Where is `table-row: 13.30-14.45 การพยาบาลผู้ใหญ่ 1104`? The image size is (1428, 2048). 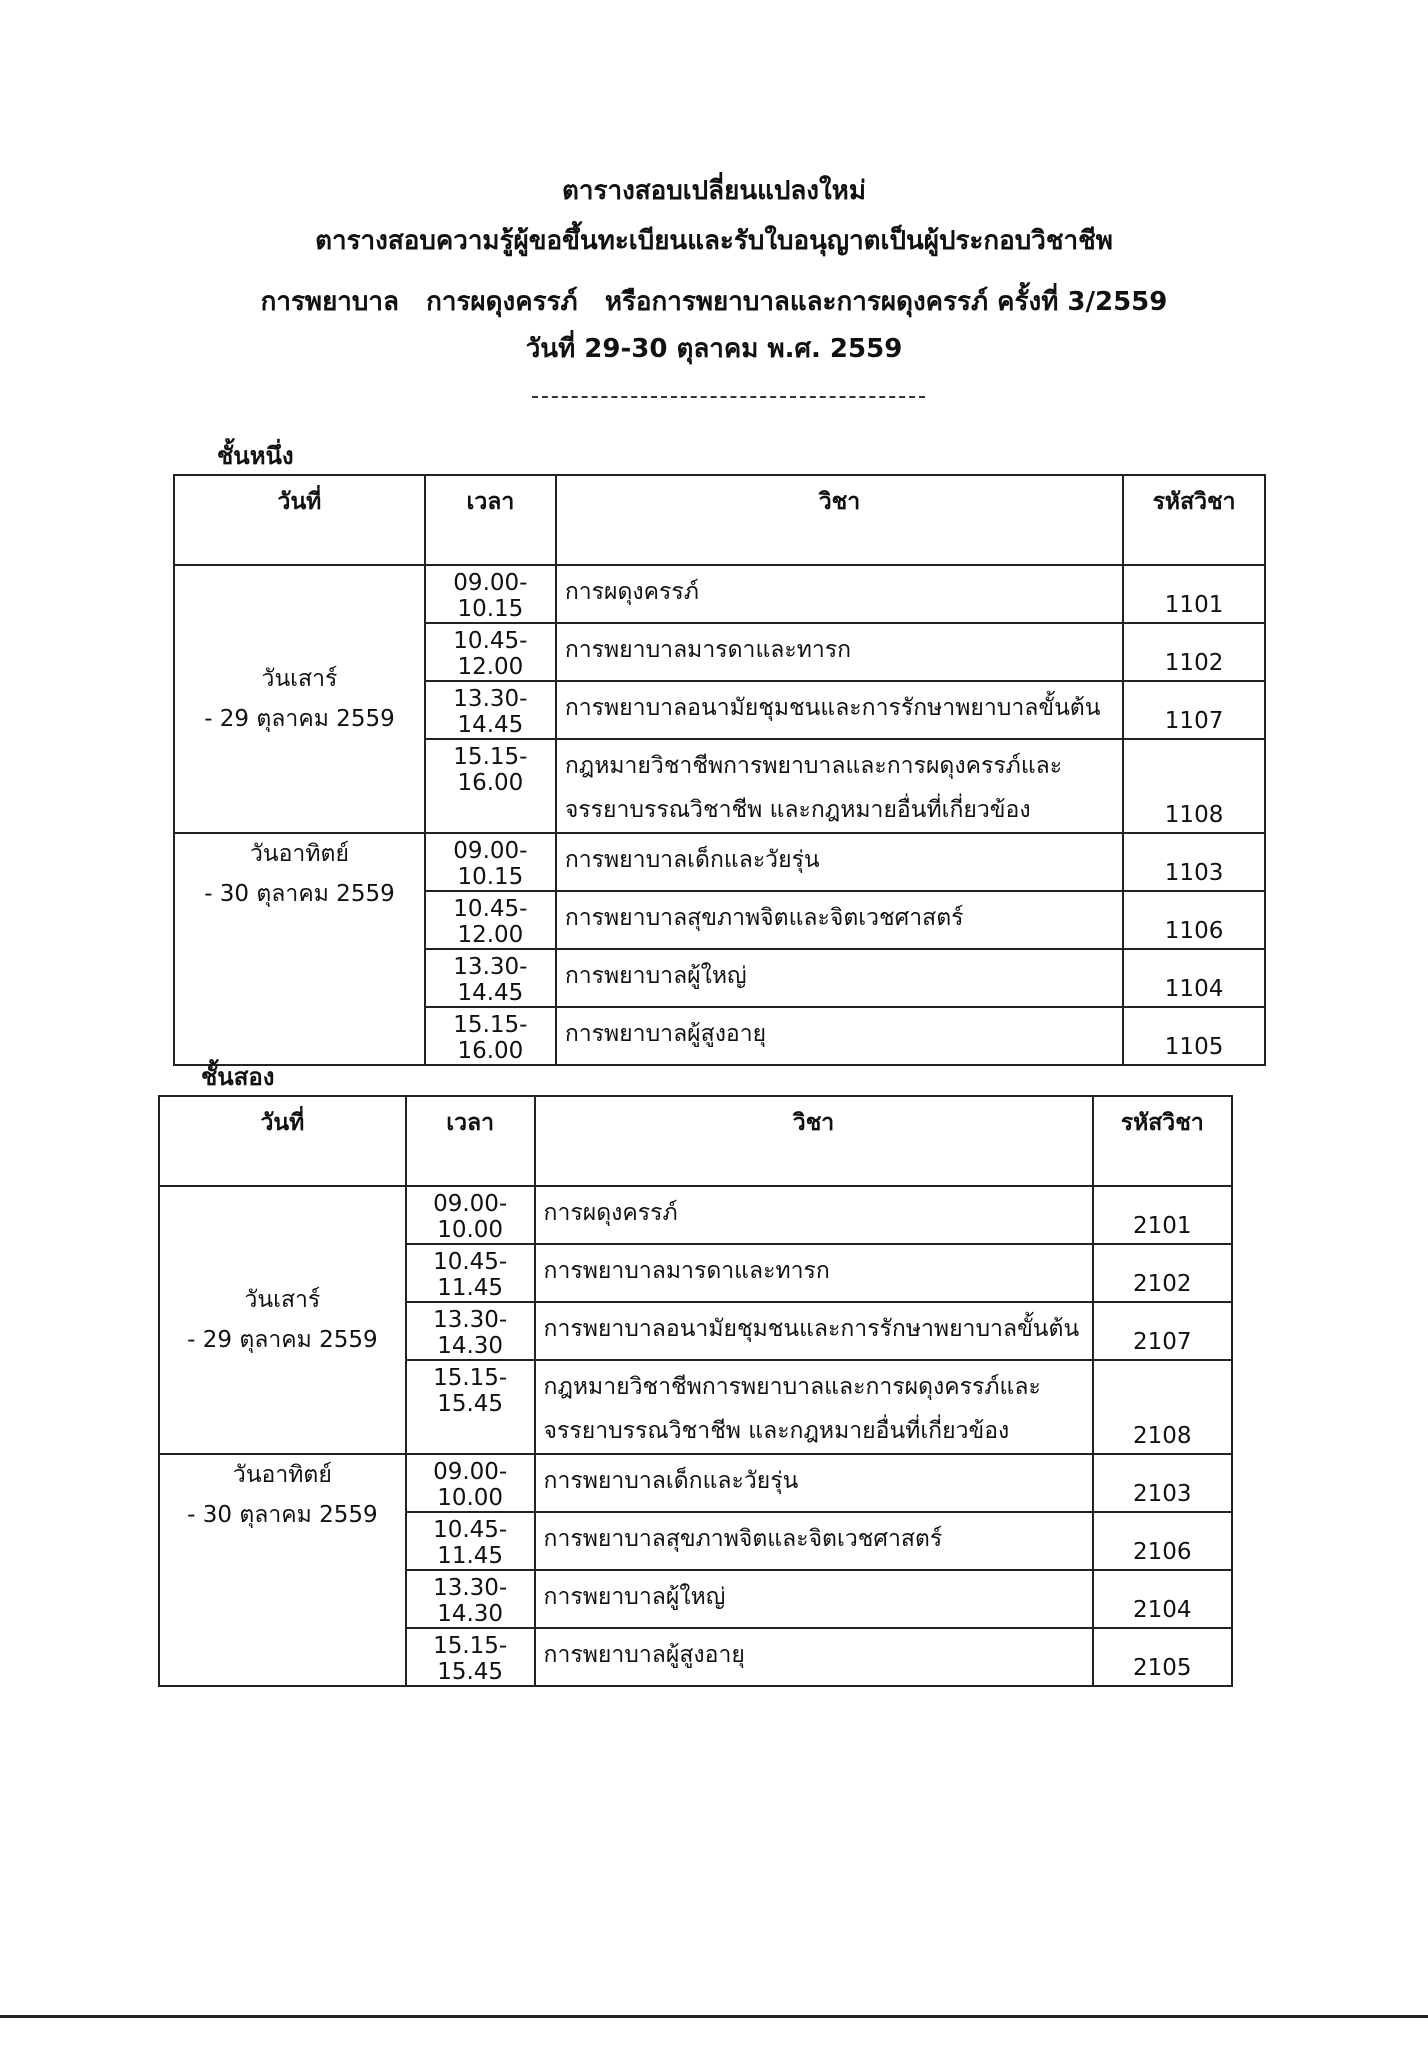 table-row: 13.30-14.45 การพยาบาลผู้ใหญ่ 1104 is located at coordinates (720, 978).